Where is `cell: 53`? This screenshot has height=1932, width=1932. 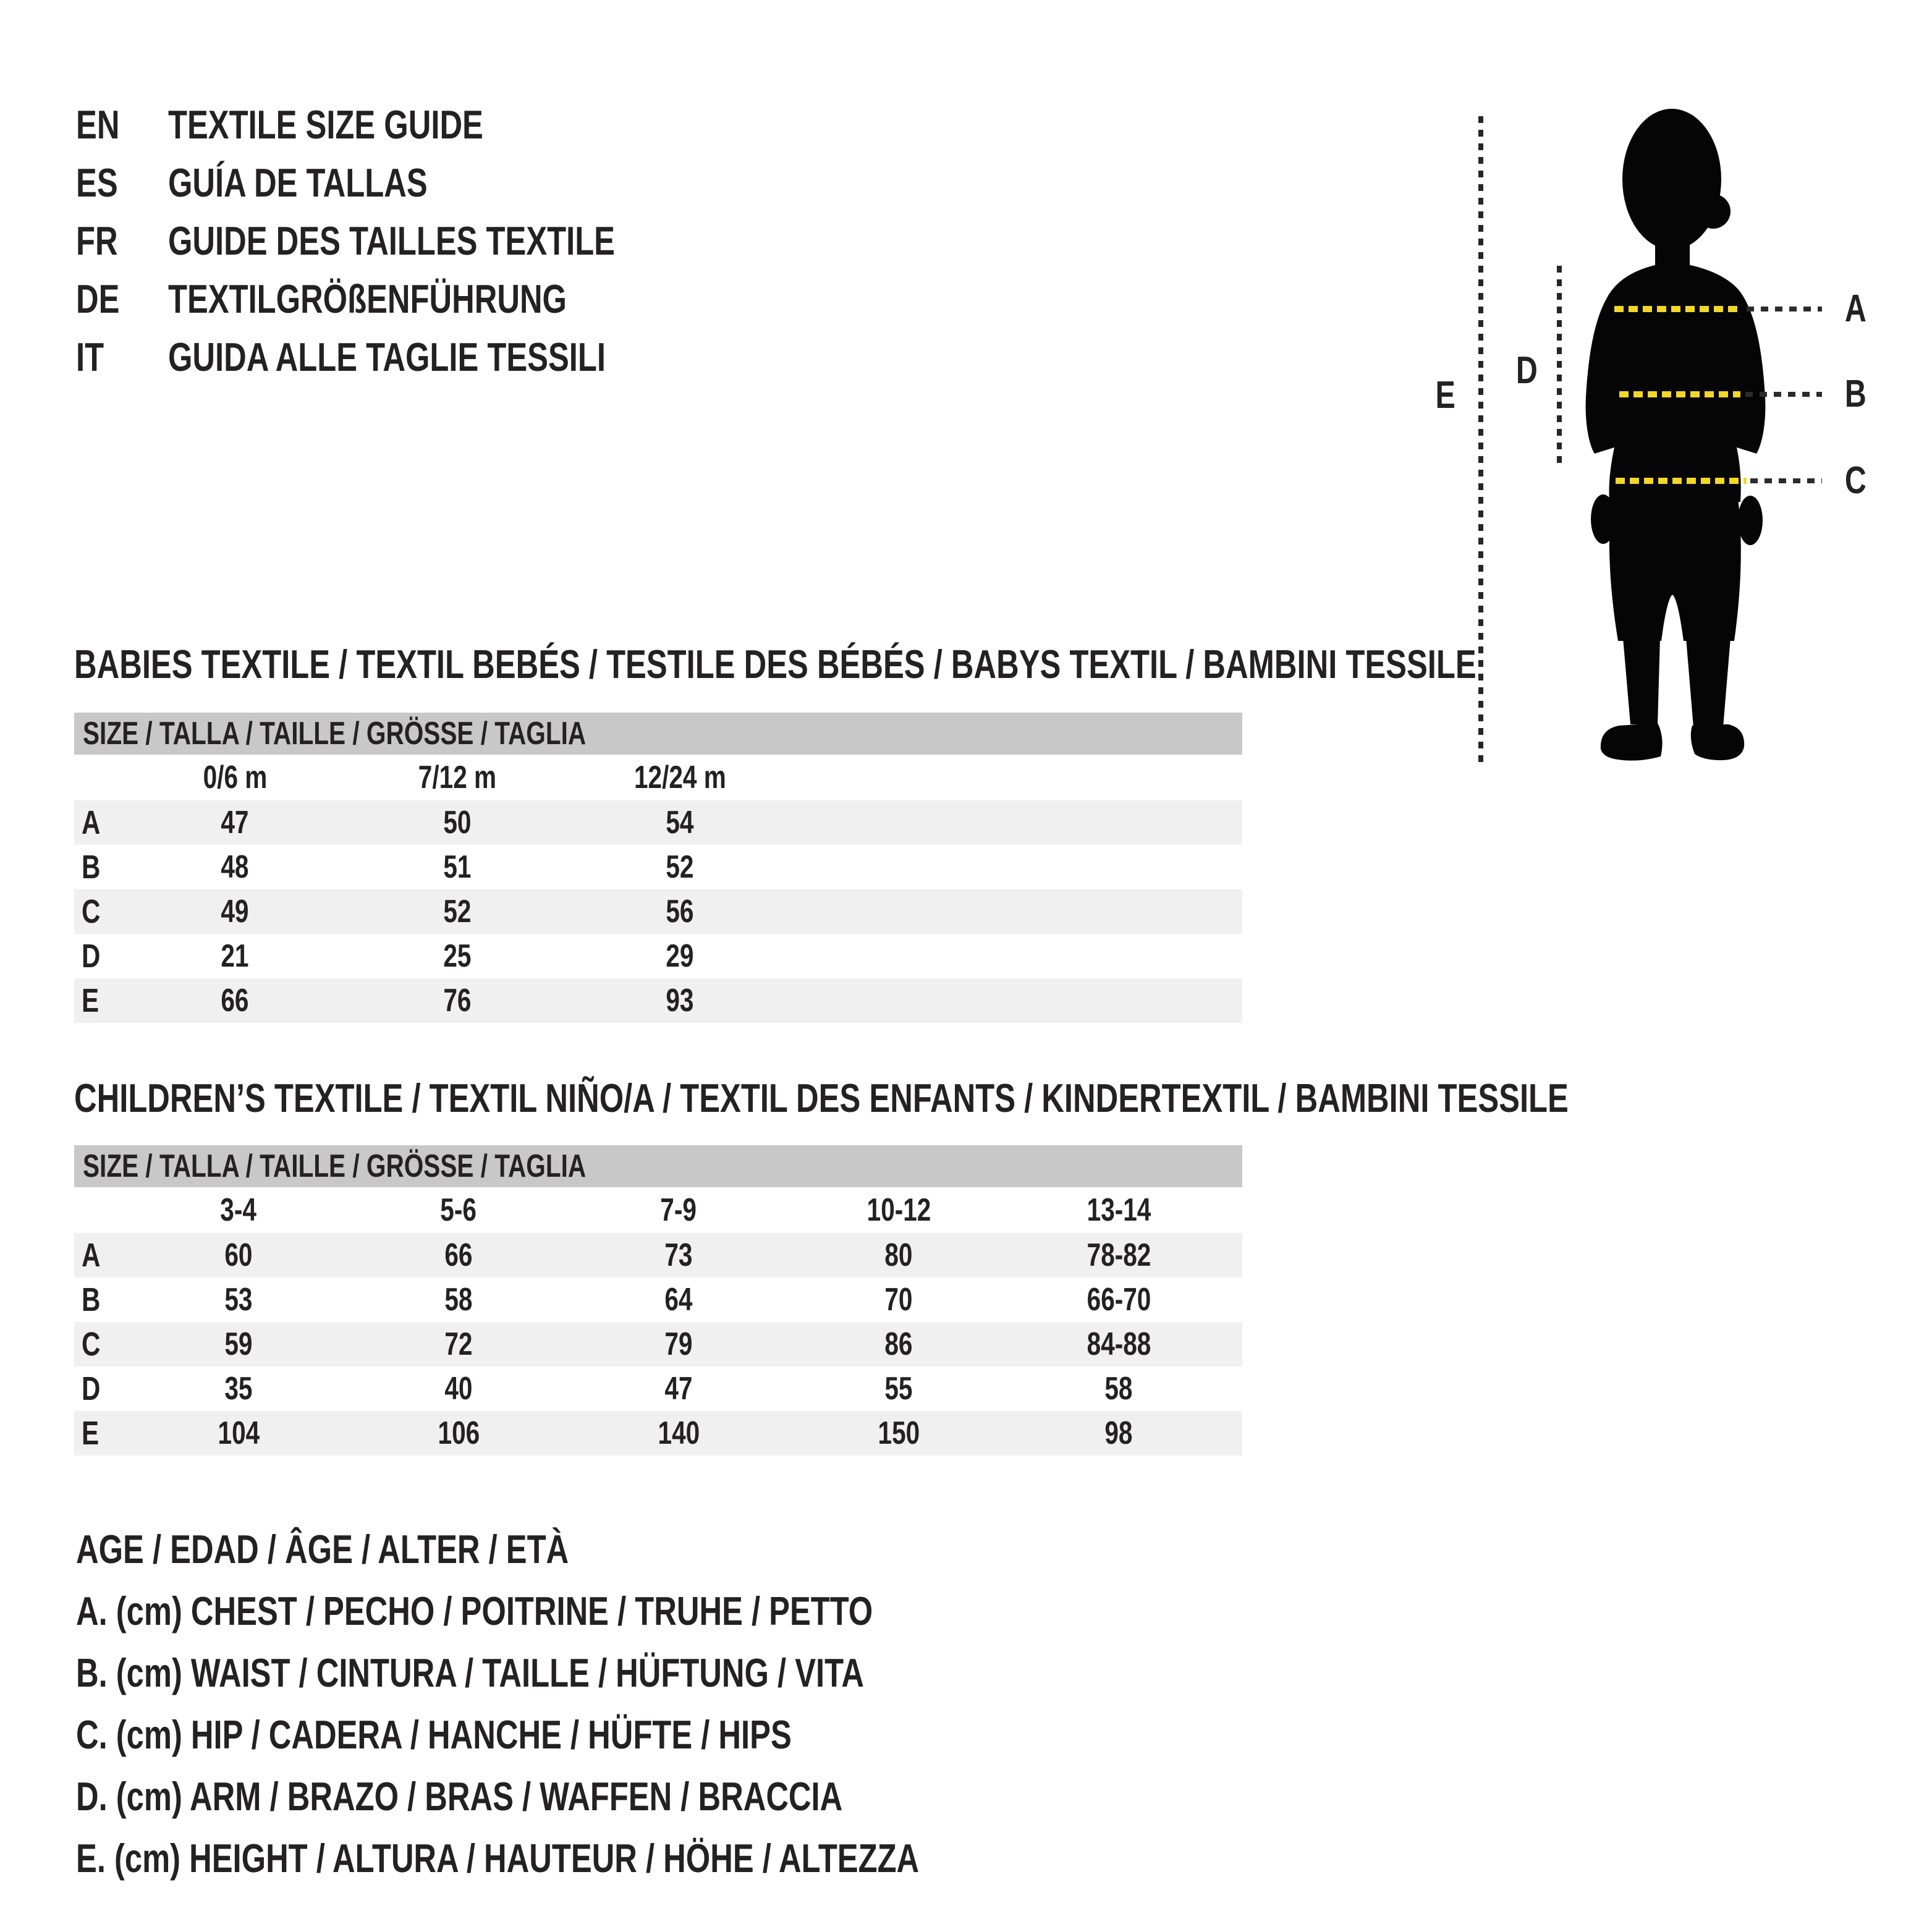
cell: 53 is located at coordinates (238, 1300).